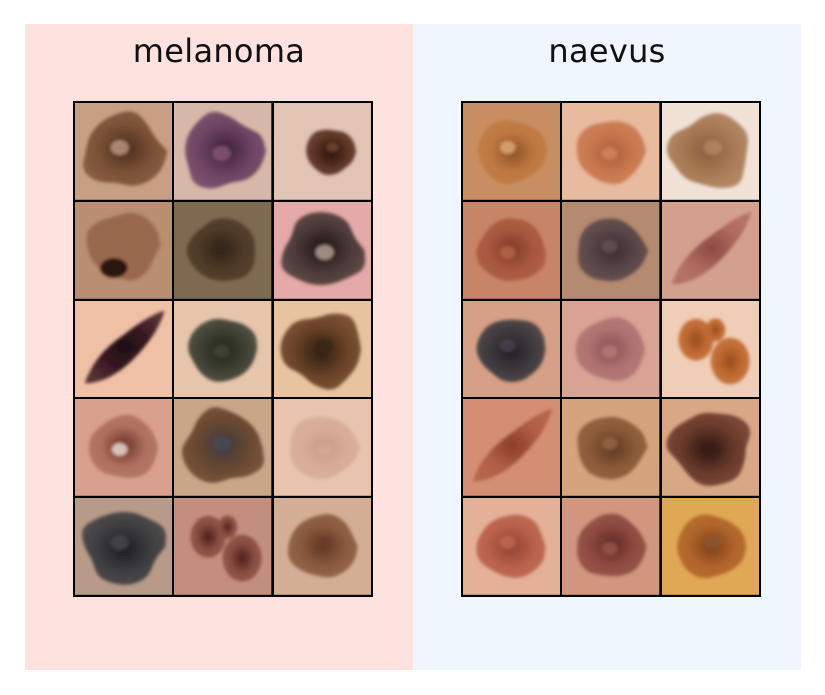  I want to click on naevus-title: naevus, so click(607, 51).